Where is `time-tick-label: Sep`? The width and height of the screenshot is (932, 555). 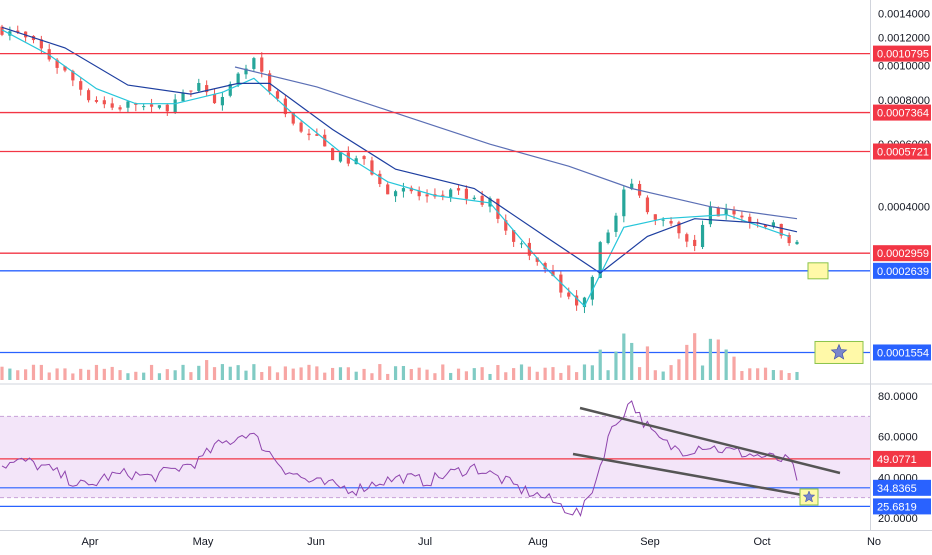 time-tick-label: Sep is located at coordinates (650, 542).